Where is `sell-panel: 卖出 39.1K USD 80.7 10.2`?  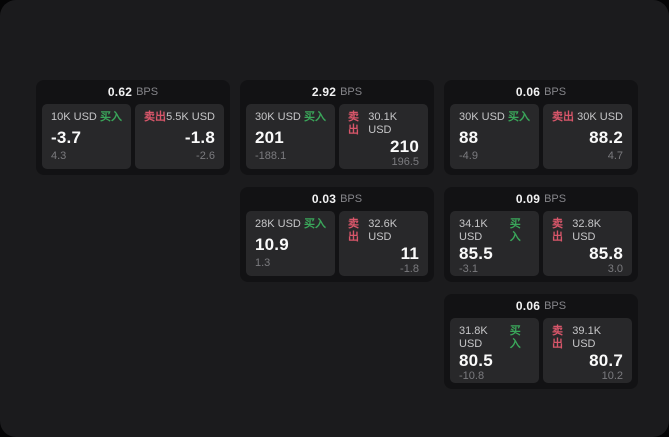 sell-panel: 卖出 39.1K USD 80.7 10.2 is located at coordinates (587, 350).